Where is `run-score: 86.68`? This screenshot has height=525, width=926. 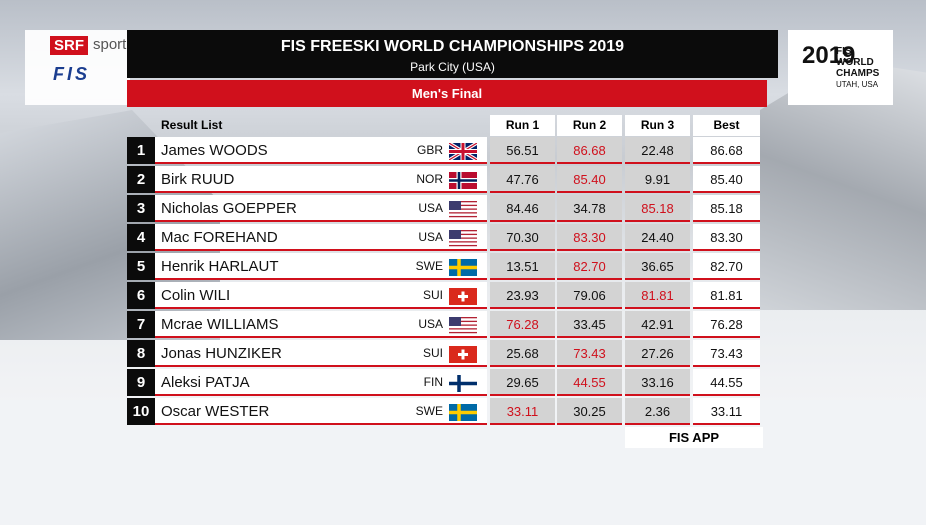 run-score: 86.68 is located at coordinates (589, 150).